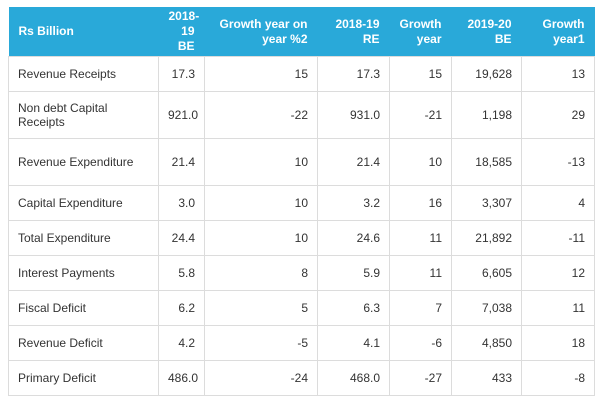 The image size is (603, 413). What do you see at coordinates (261, 343) in the screenshot?
I see `cell-growth-yoy-2: -5` at bounding box center [261, 343].